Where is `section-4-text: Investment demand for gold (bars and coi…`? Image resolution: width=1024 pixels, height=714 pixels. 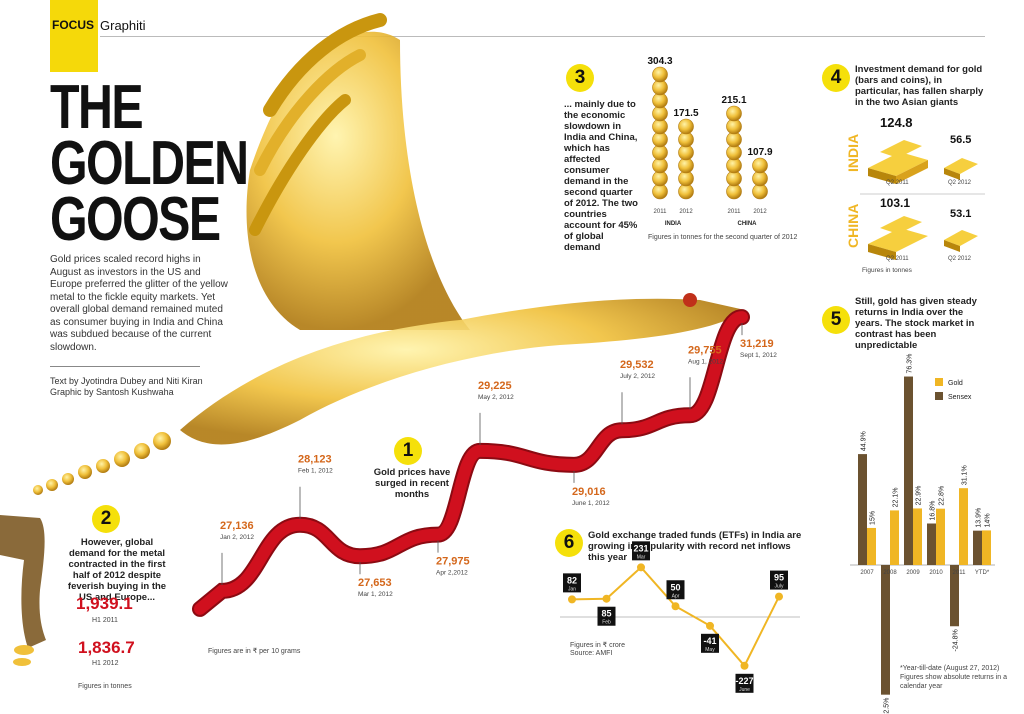 section-4-text: Investment demand for gold (bars and coi… is located at coordinates (919, 86).